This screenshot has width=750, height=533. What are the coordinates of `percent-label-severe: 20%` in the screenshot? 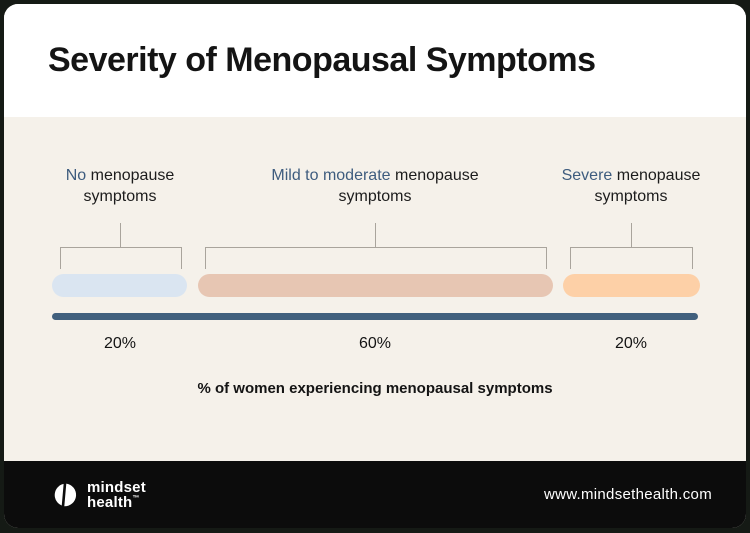 It's located at (631, 343).